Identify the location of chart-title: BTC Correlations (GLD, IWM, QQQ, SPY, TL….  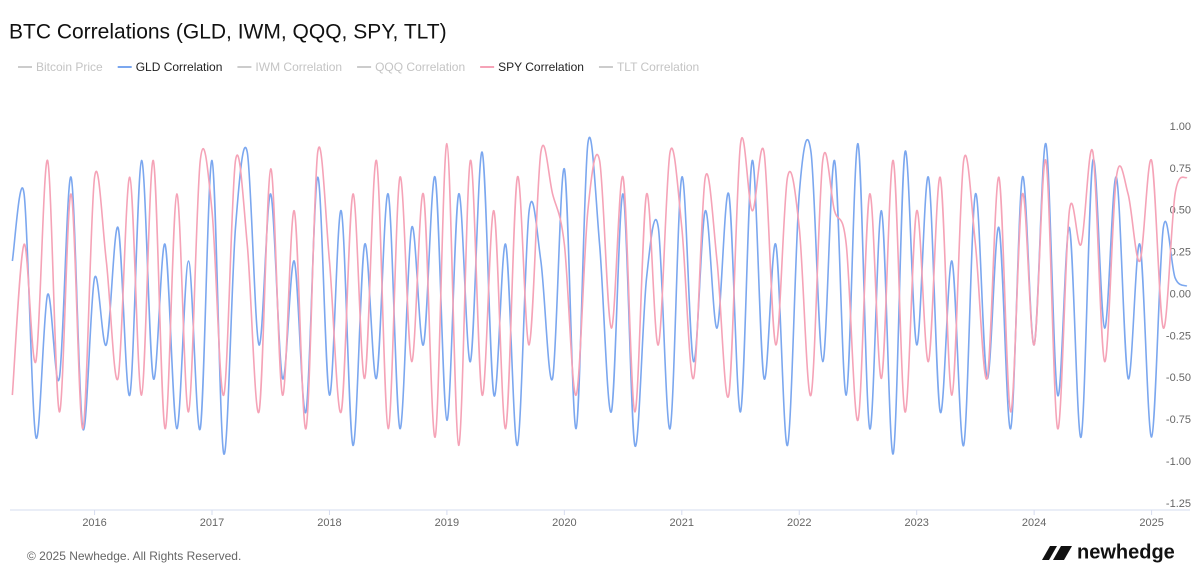
(228, 32).